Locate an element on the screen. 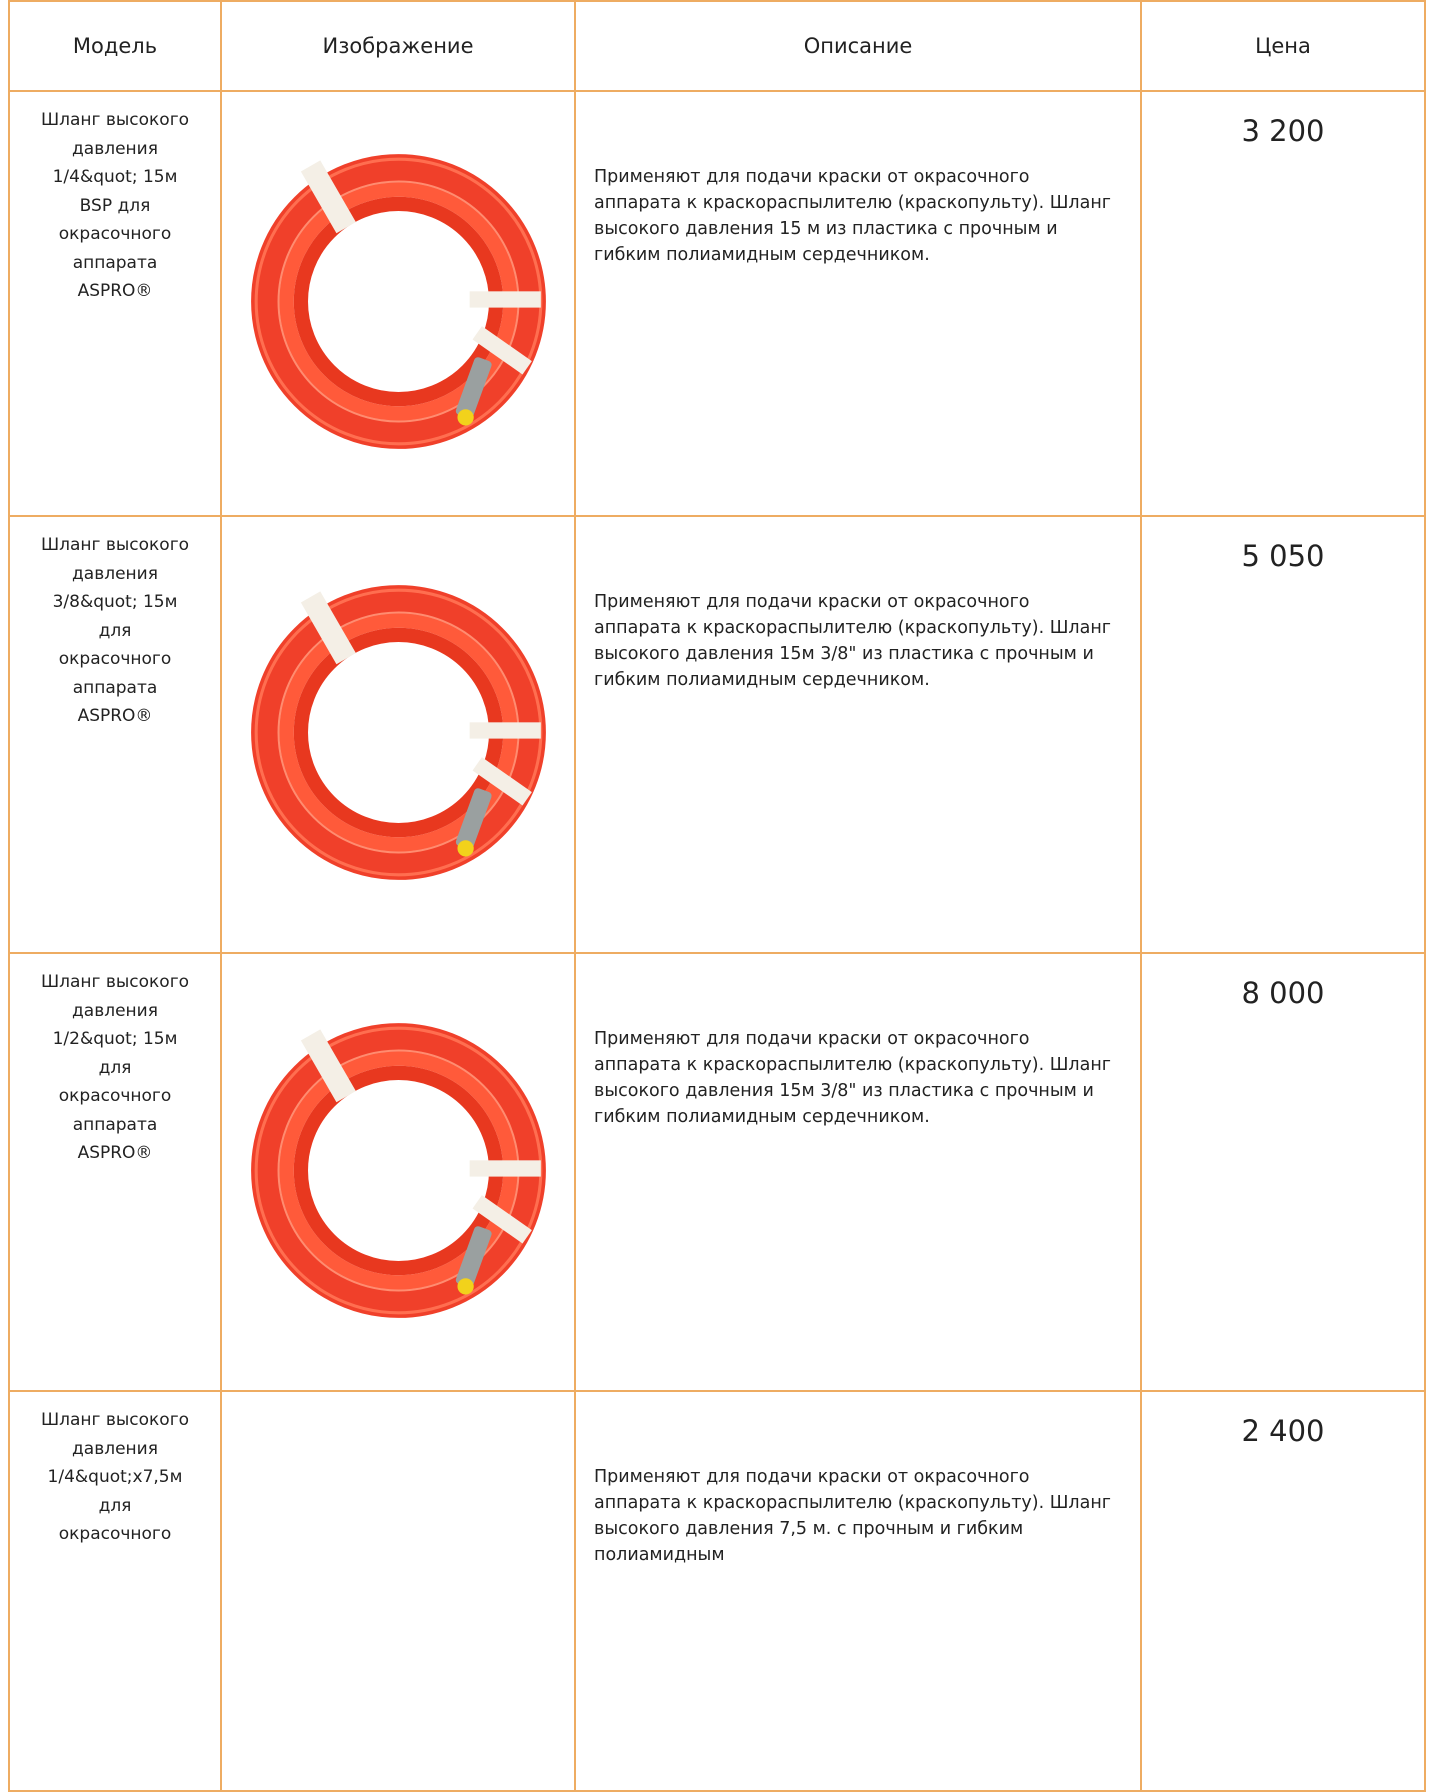 This screenshot has width=1429, height=1792. header-cell: Изображение is located at coordinates (398, 46).